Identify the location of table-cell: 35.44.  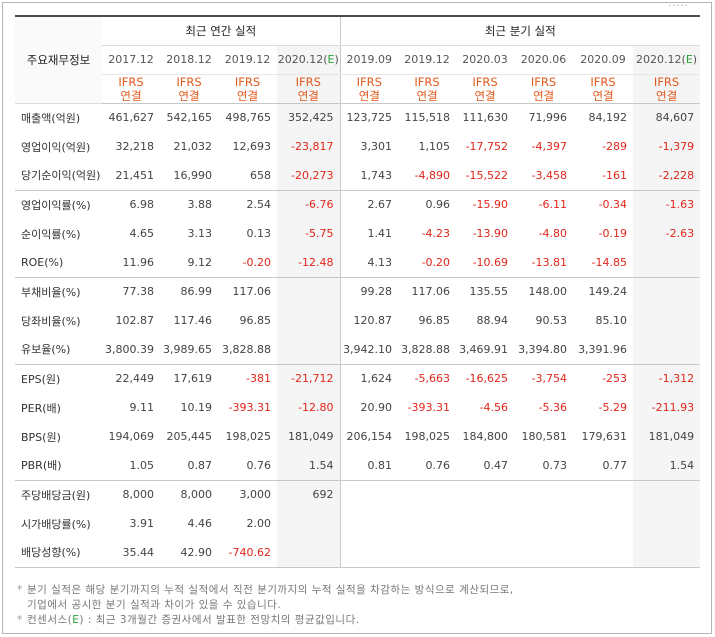
(131, 553).